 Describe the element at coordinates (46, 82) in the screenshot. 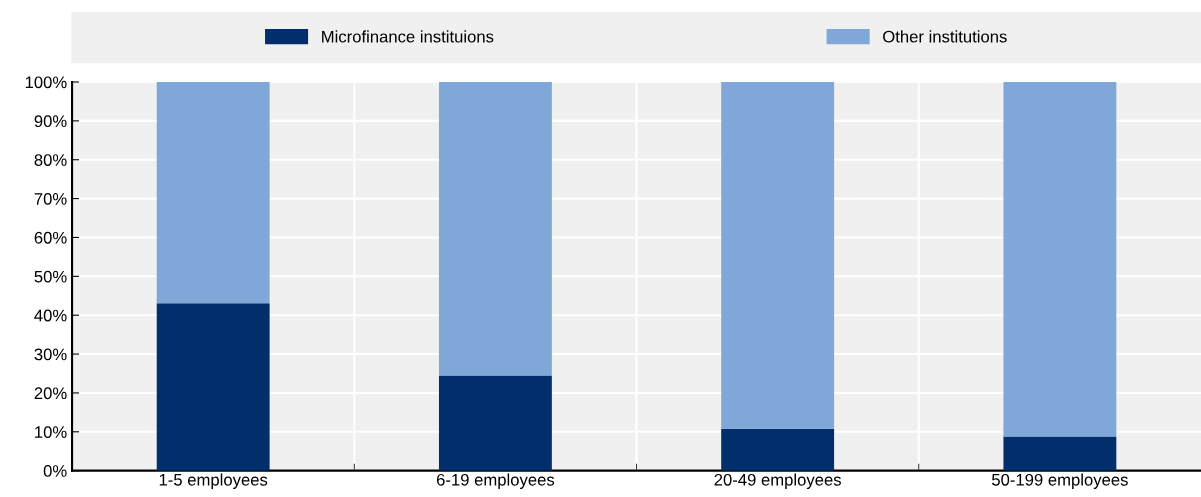

I see `y-tick-label: 100%` at that location.